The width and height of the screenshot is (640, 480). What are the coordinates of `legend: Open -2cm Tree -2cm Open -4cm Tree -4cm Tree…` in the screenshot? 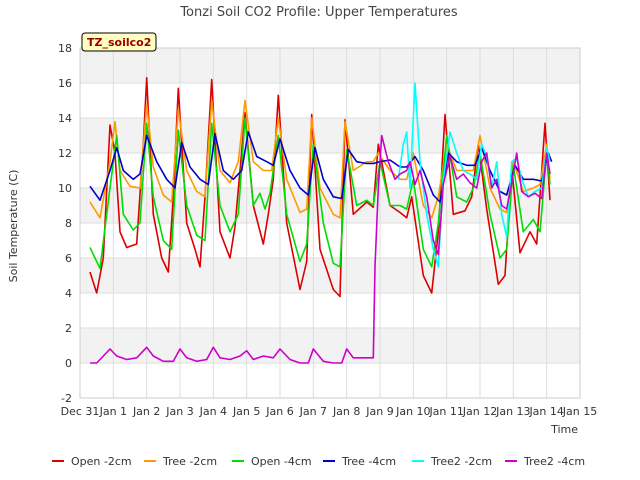 It's located at (318, 461).